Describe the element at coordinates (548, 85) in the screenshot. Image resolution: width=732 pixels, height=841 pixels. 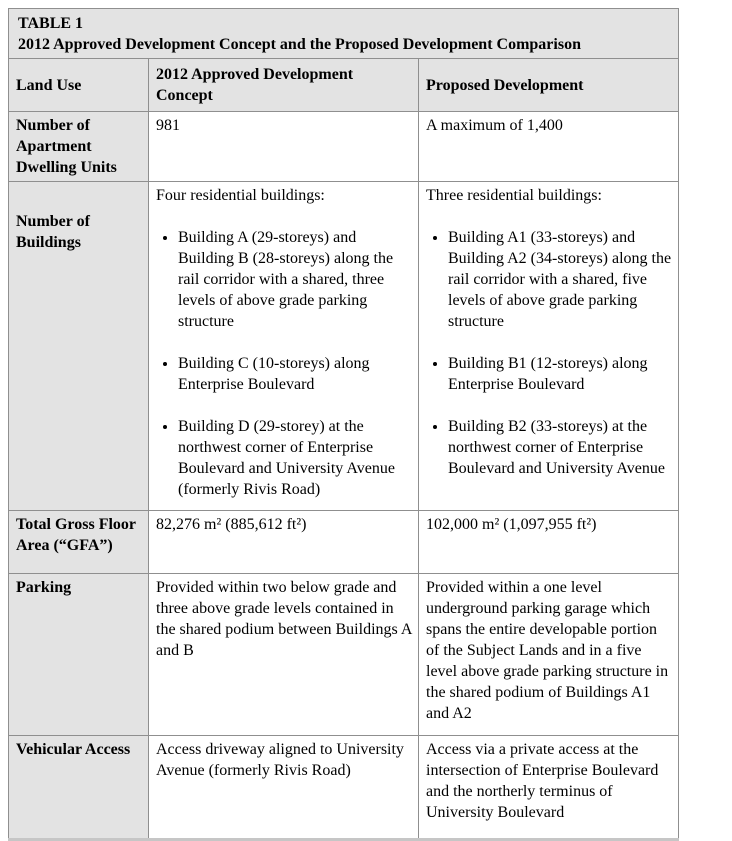
I see `column-header-proposed-development: Proposed Development` at that location.